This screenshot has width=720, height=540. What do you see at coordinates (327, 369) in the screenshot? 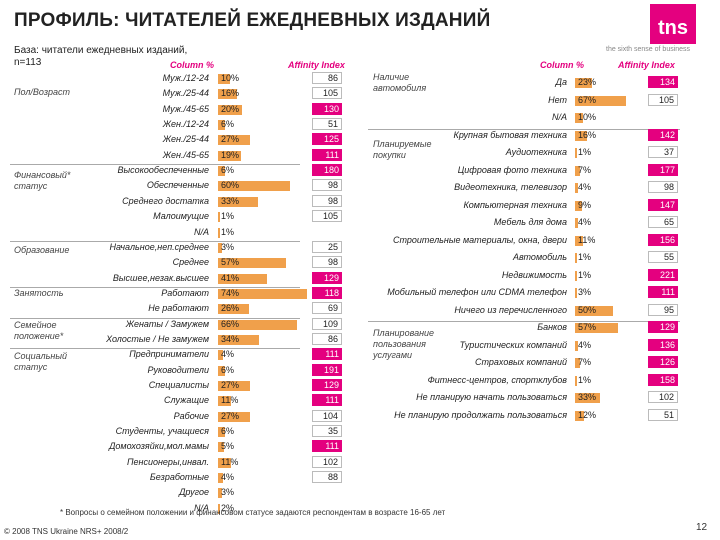
I see `affinity-index-box: 191` at bounding box center [327, 369].